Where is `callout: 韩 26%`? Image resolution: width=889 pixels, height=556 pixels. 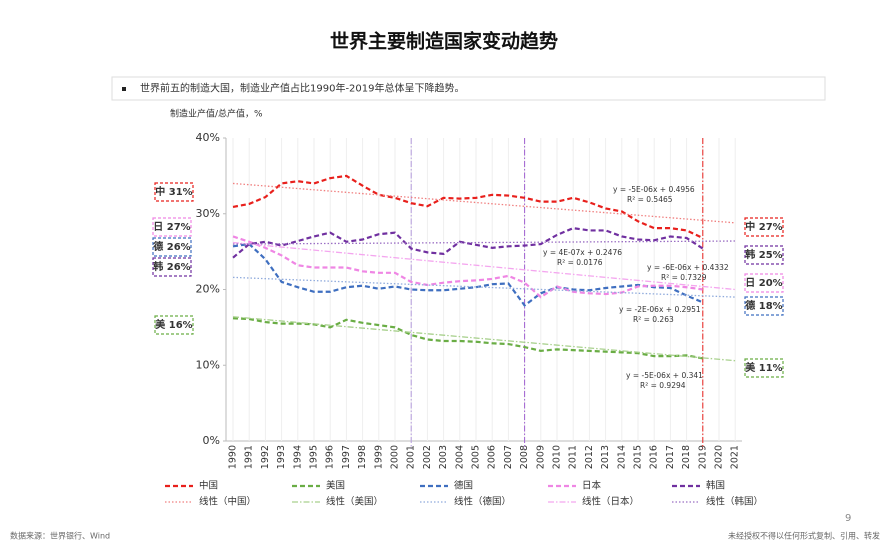
callout: 韩 26% is located at coordinates (171, 266).